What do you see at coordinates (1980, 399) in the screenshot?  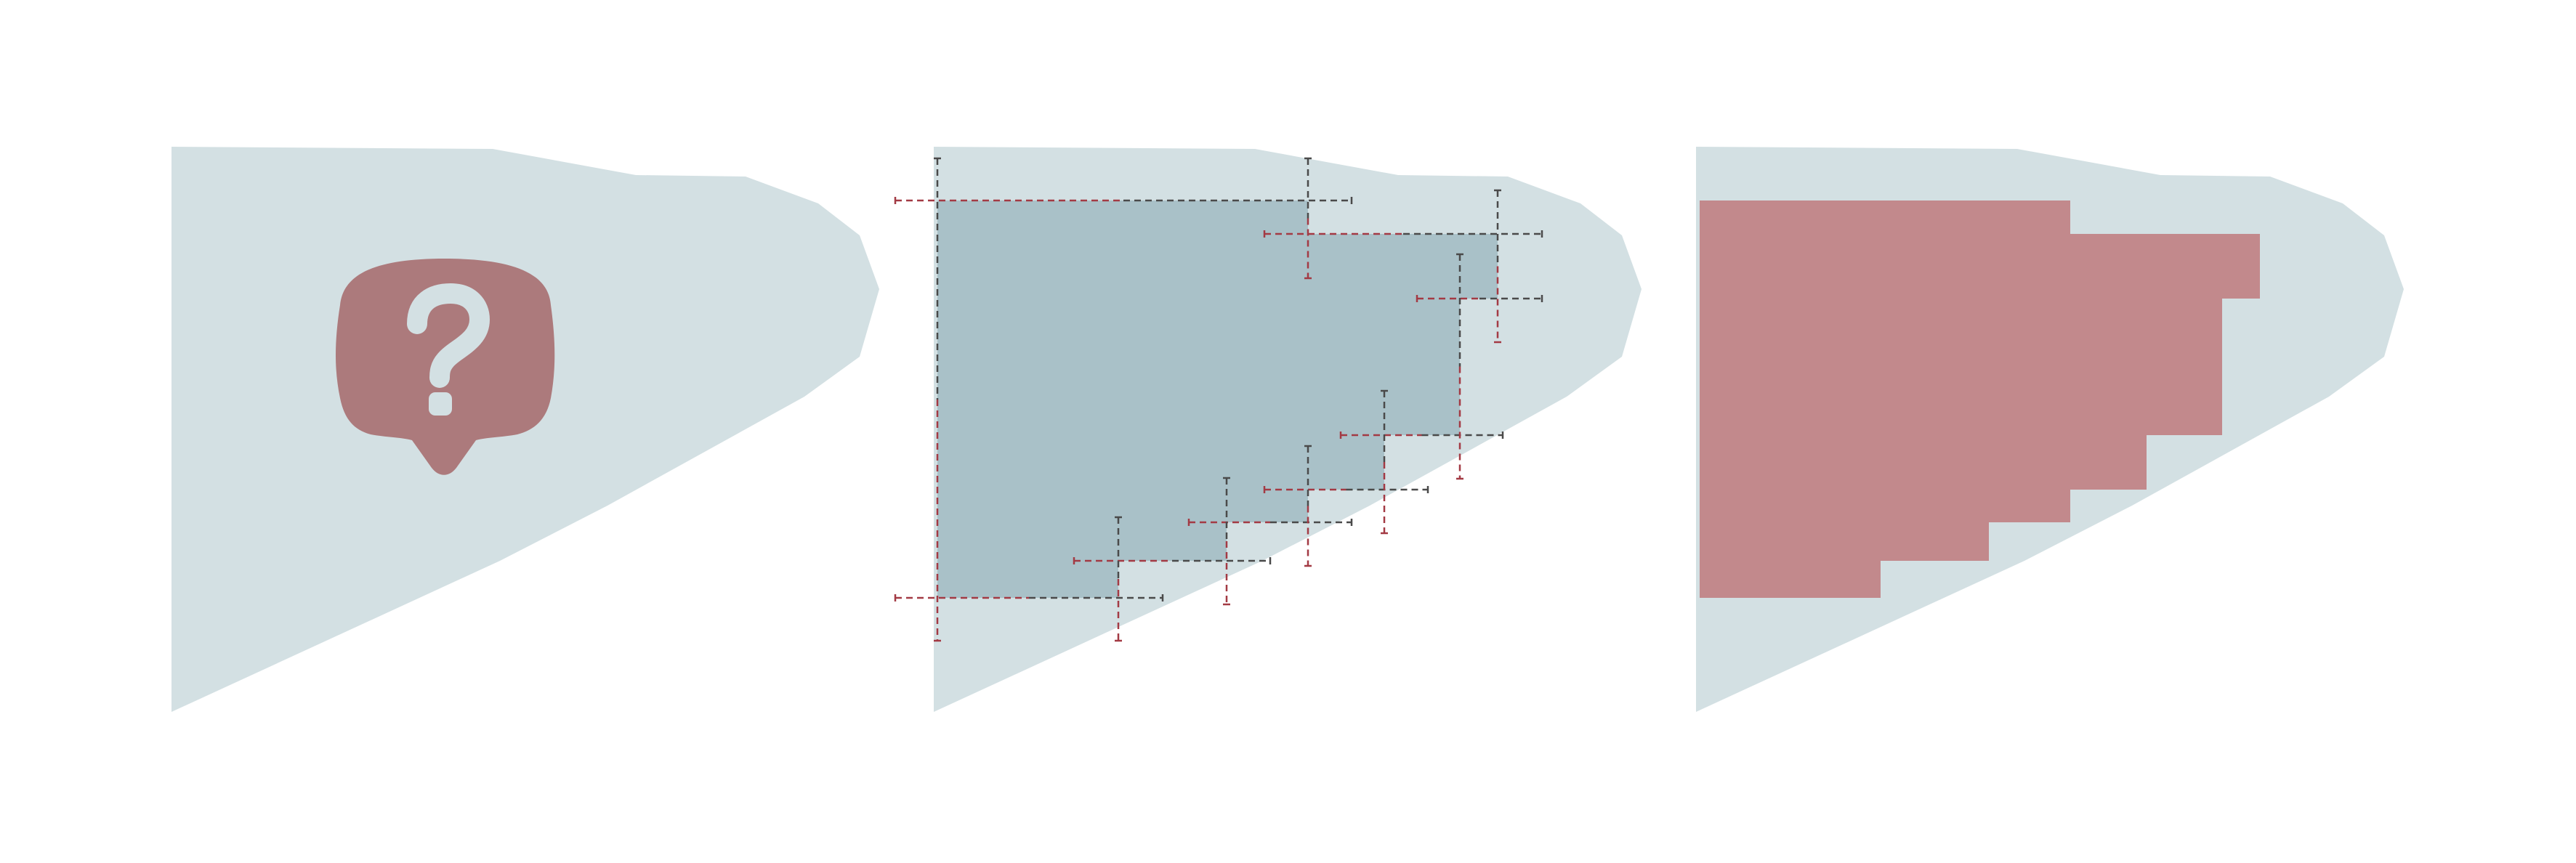 I see `staircase-polygon` at bounding box center [1980, 399].